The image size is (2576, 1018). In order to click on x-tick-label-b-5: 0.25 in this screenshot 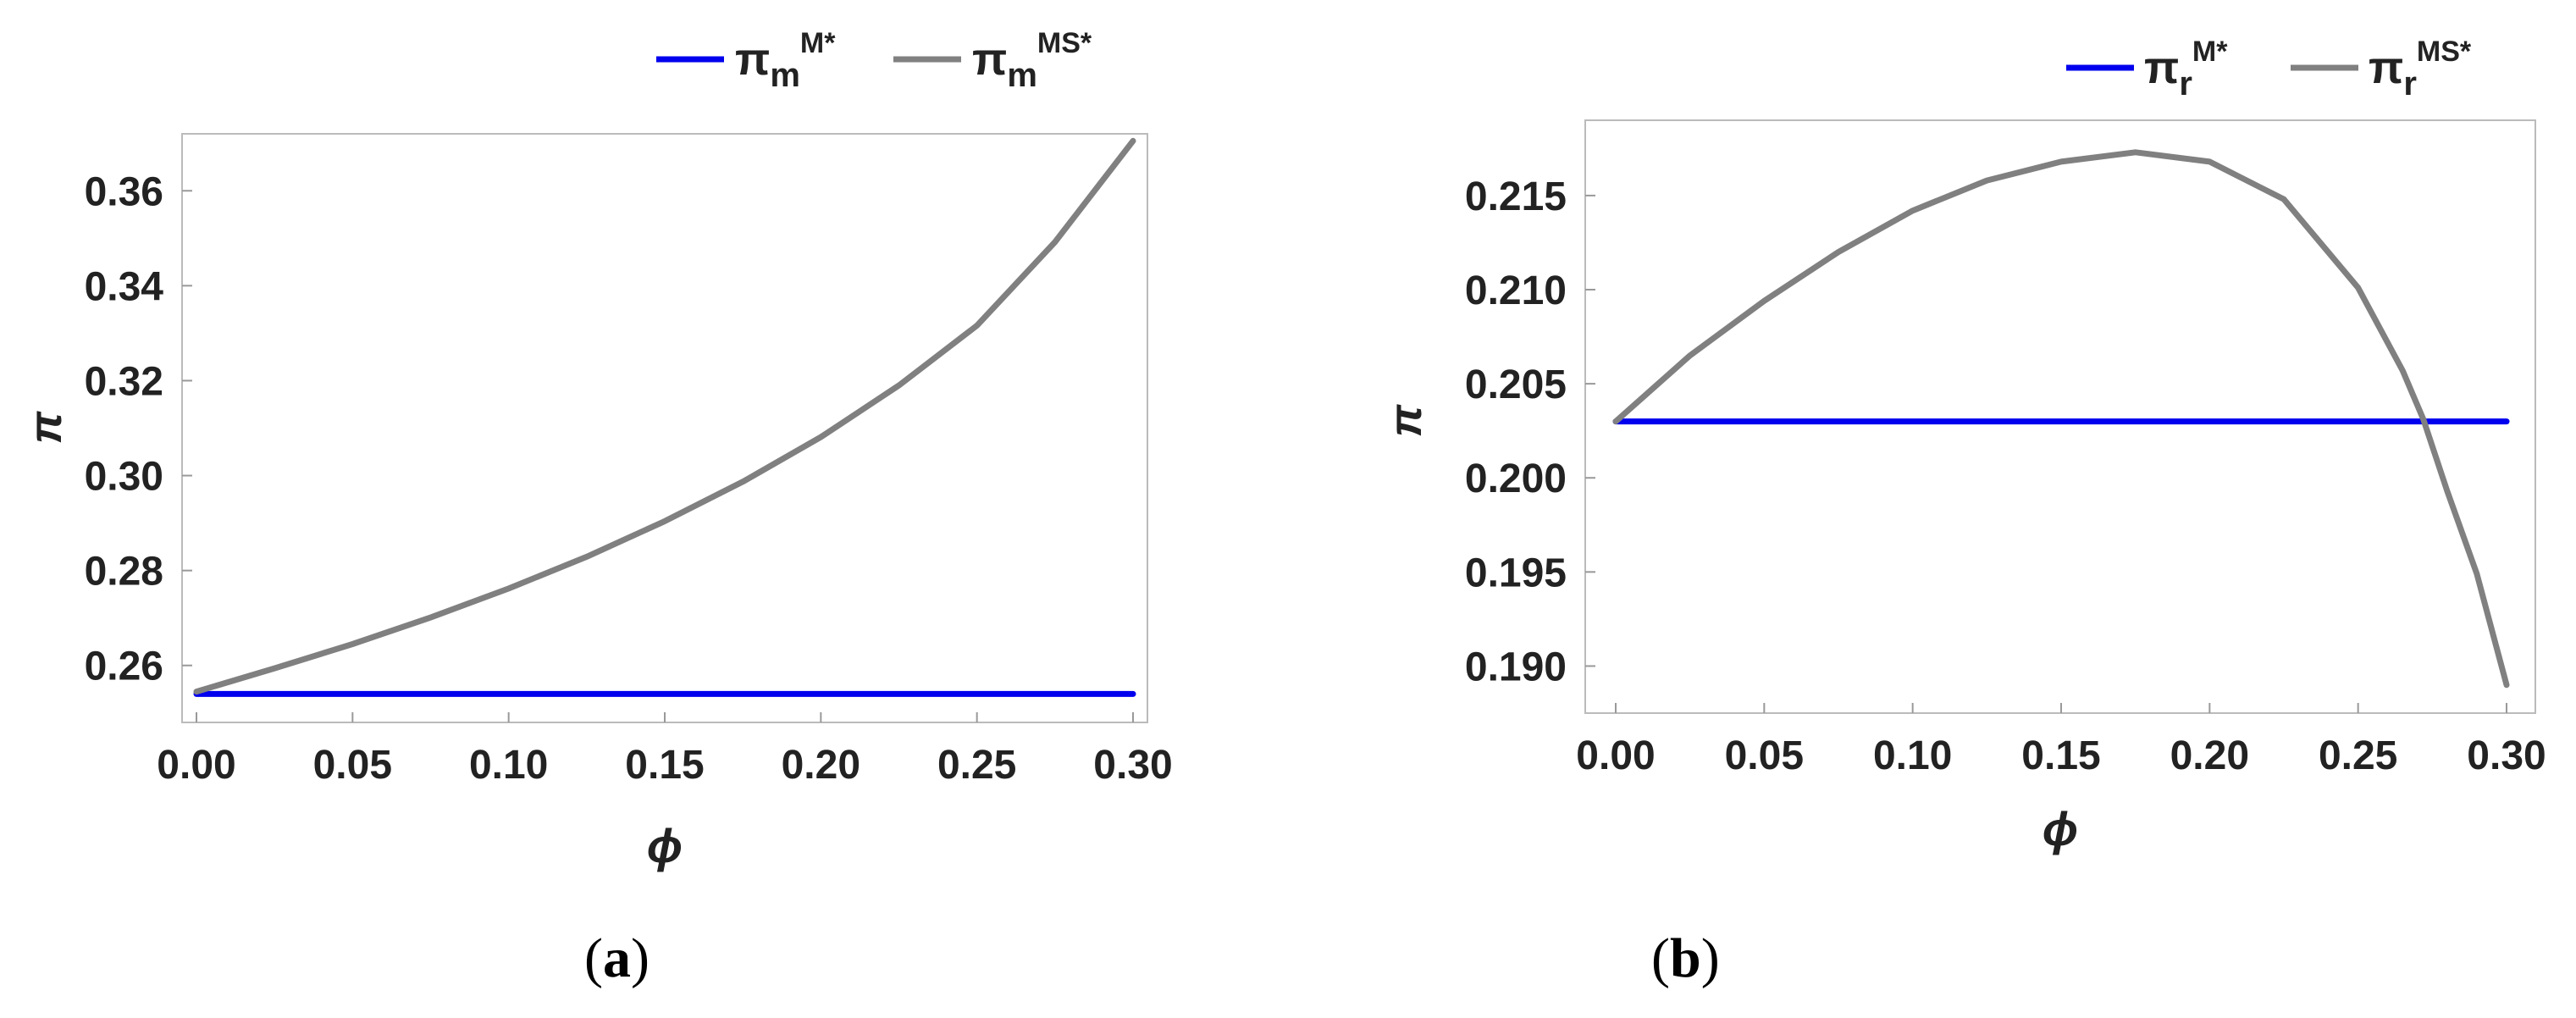, I will do `click(2358, 755)`.